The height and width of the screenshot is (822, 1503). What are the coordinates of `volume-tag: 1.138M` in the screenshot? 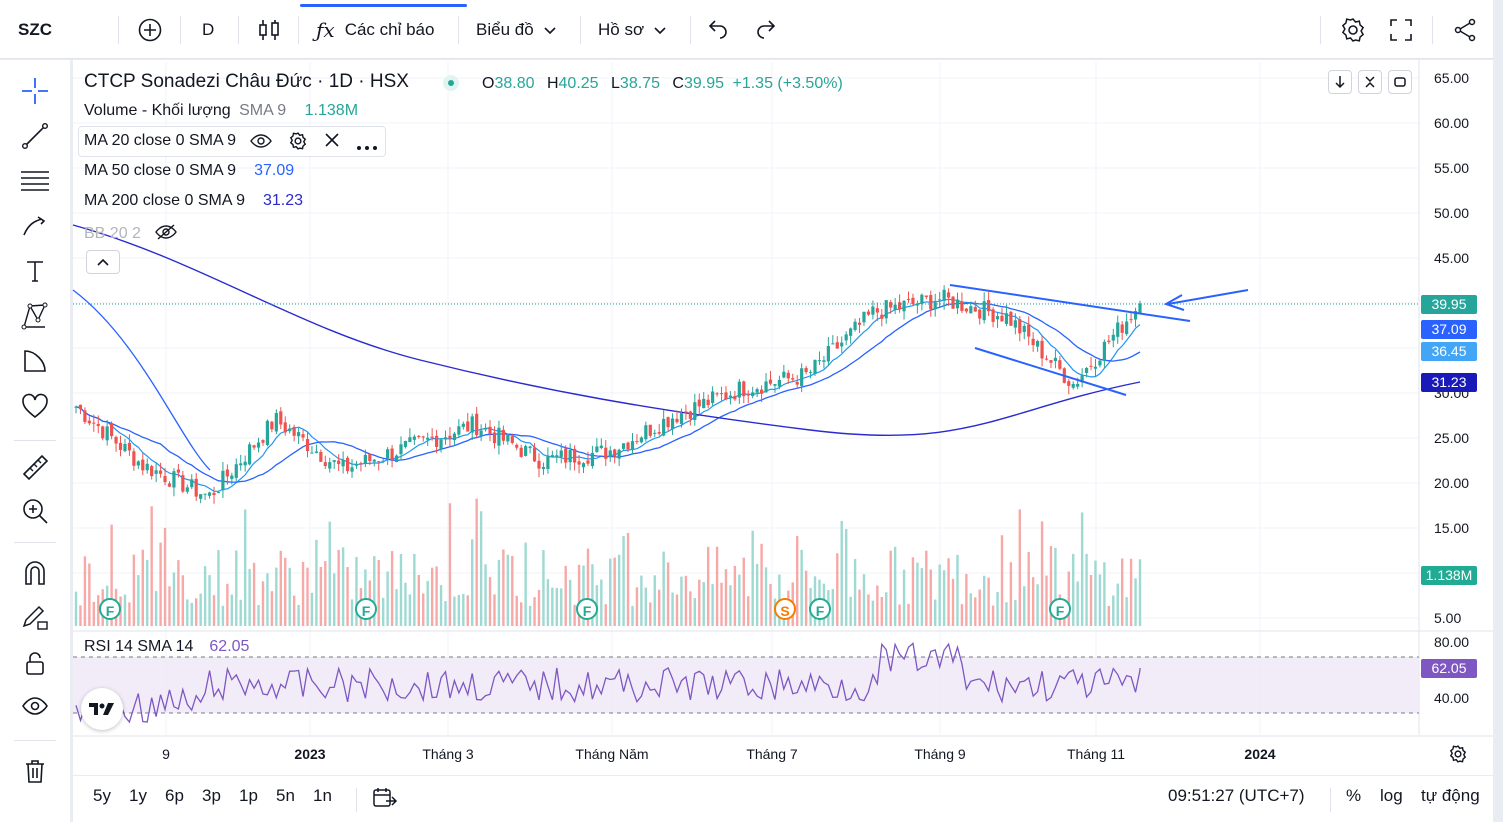 It's located at (1449, 575).